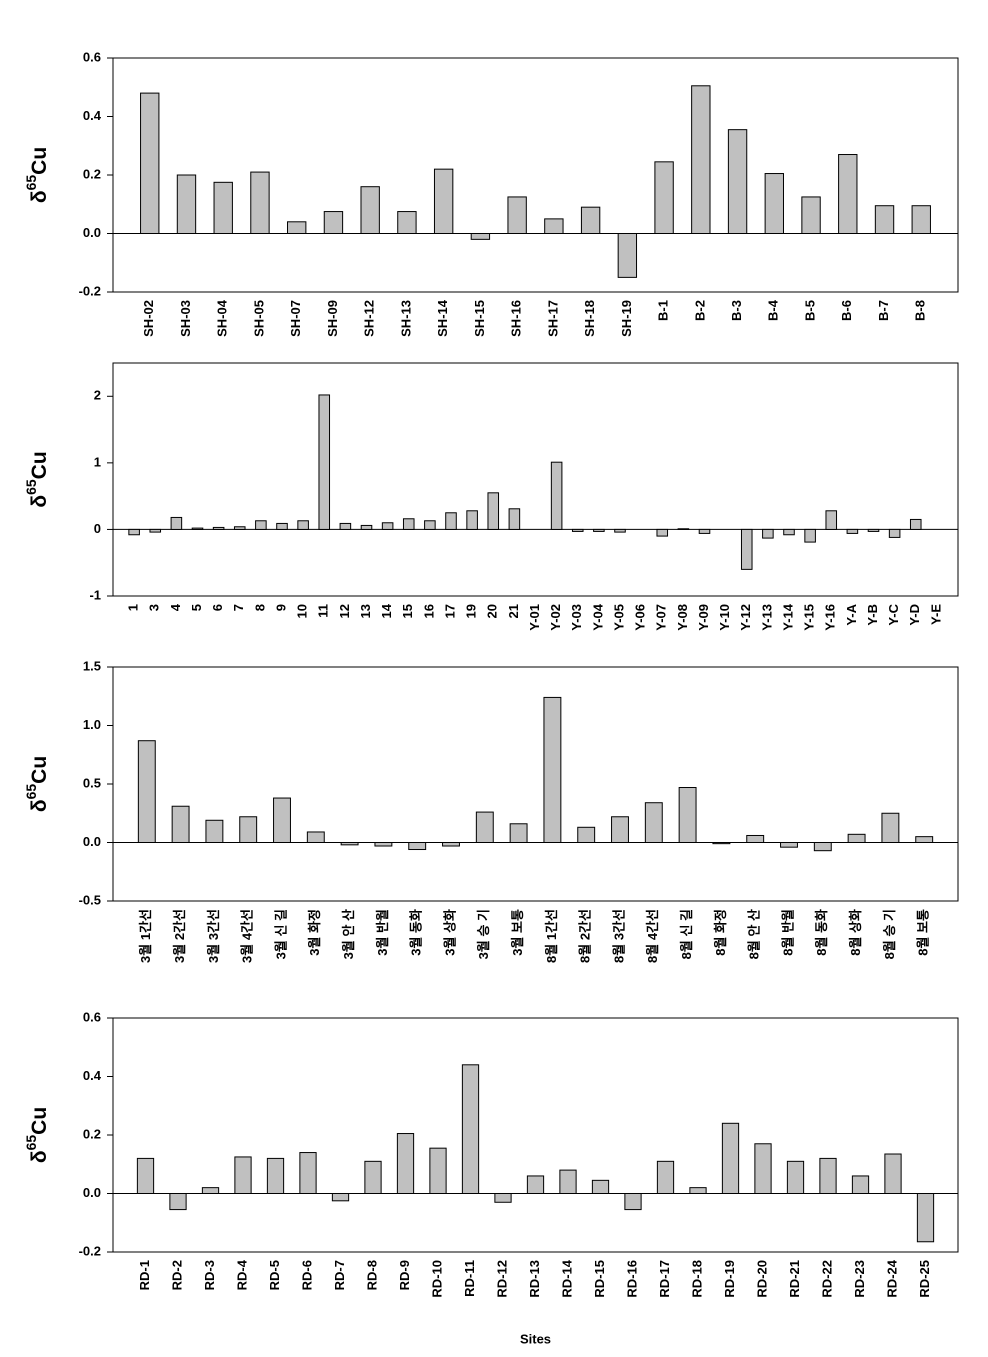 This screenshot has height=1357, width=988. What do you see at coordinates (449, 932) in the screenshot?
I see `x-tick-label: 3월 상화` at bounding box center [449, 932].